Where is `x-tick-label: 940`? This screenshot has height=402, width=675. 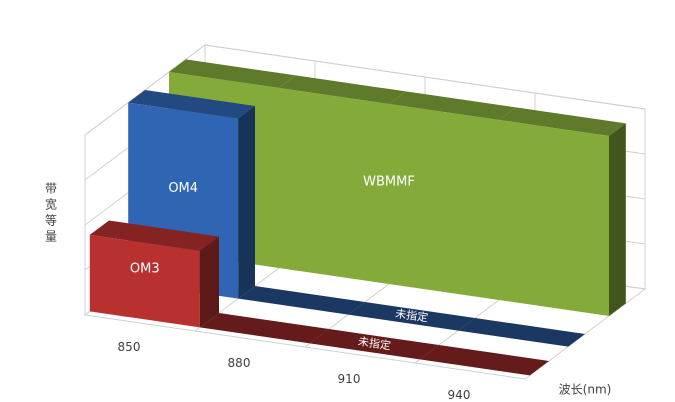
x-tick-label: 940 is located at coordinates (459, 395).